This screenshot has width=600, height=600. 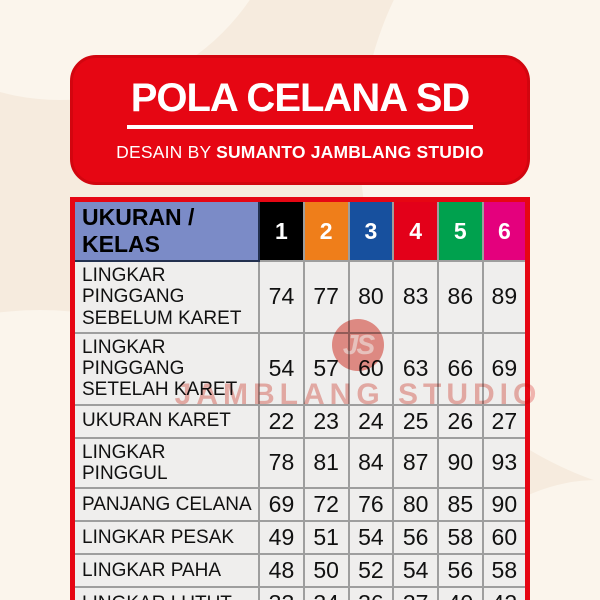 What do you see at coordinates (281, 538) in the screenshot?
I see `value-cell: 49` at bounding box center [281, 538].